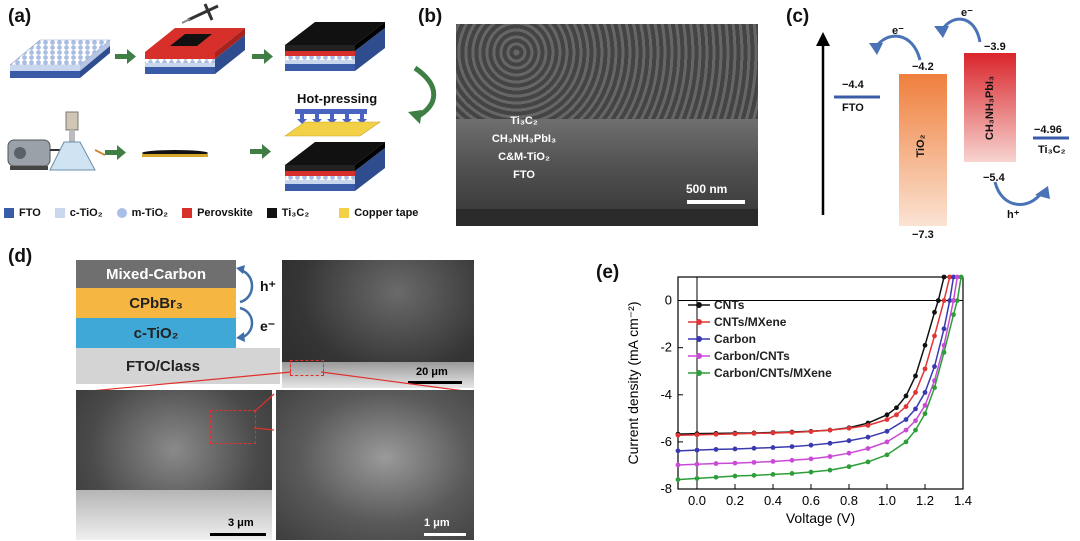 The width and height of the screenshot is (1080, 541). I want to click on perovskite-vb-value: −5.4, so click(994, 178).